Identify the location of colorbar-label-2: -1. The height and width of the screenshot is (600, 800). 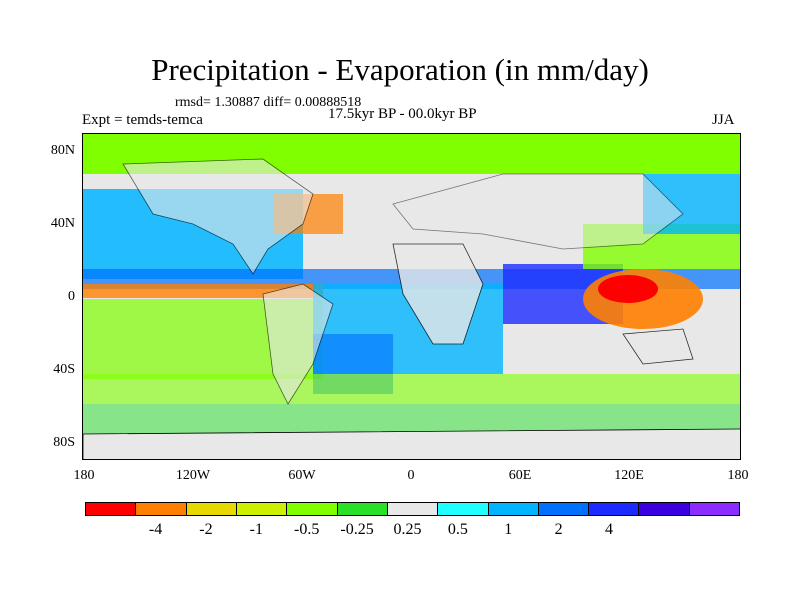
(256, 529).